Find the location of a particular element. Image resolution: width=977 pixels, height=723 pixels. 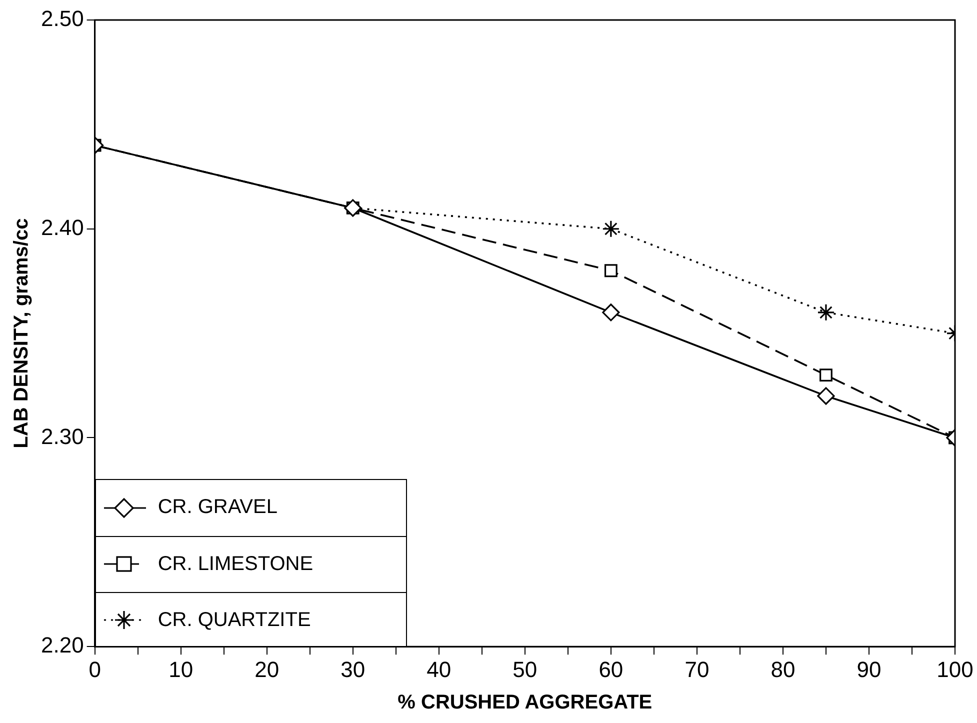

x-axis-title: % CRUSHED AGGREGATE is located at coordinates (525, 703).